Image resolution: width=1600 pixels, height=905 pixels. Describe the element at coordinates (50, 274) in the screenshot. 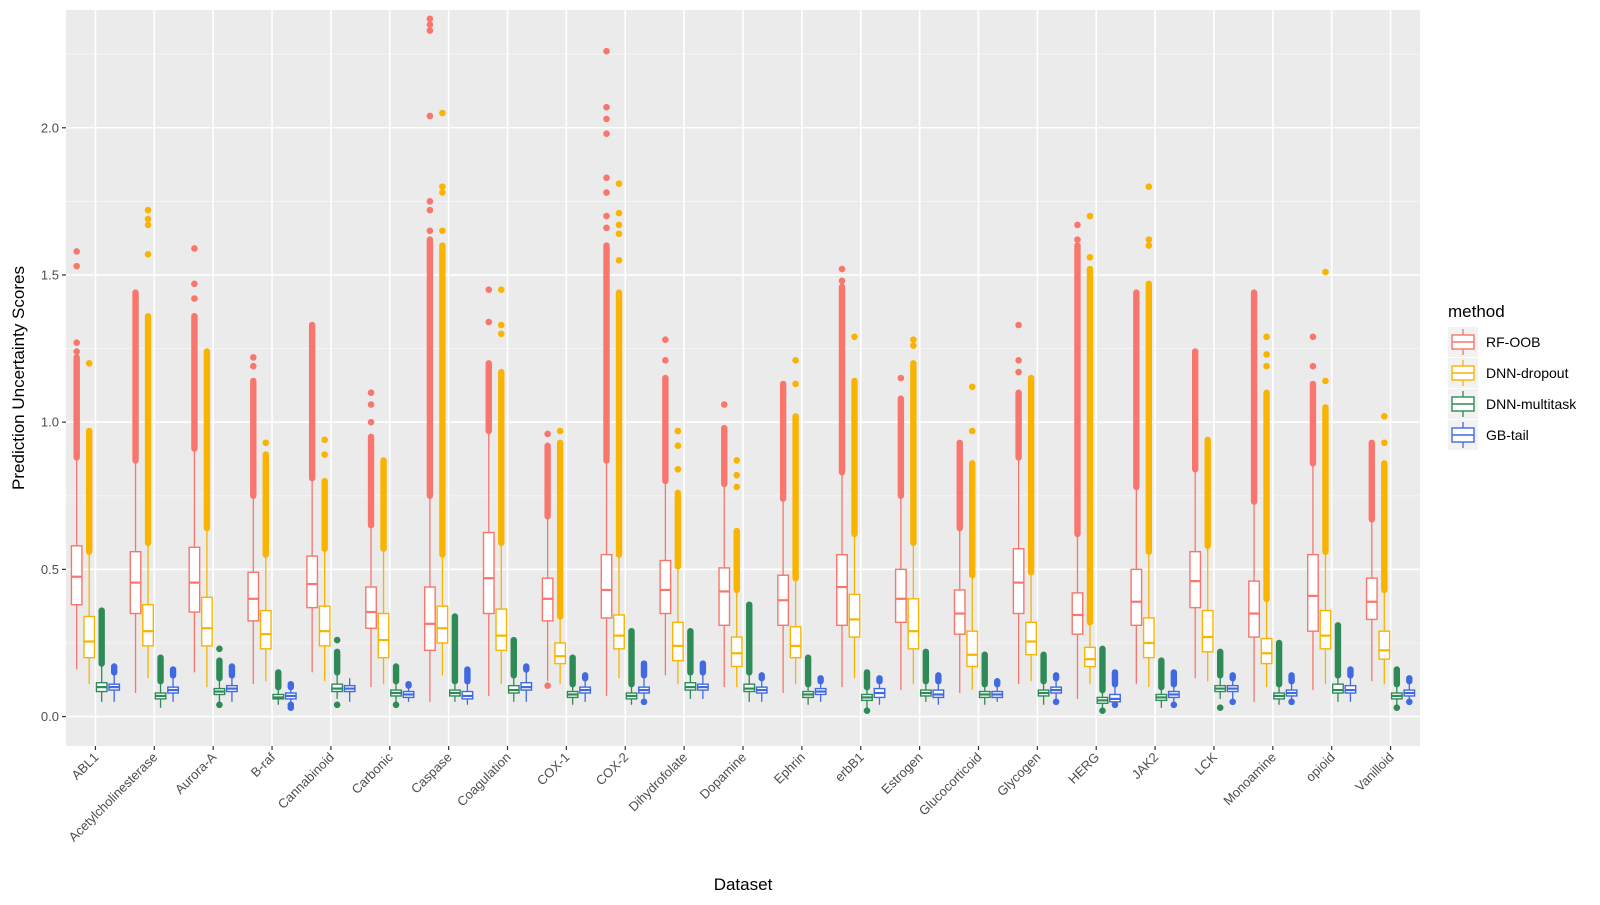

I see `y-tick-label: 1.5` at that location.